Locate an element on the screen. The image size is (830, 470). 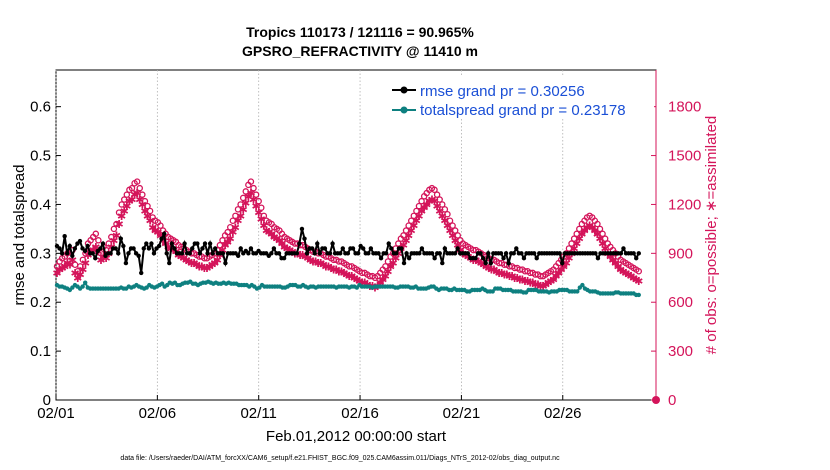
x-tick-label: 02/21 is located at coordinates (462, 413).